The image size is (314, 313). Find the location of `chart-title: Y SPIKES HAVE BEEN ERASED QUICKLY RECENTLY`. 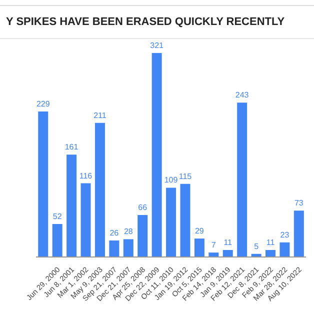

chart-title: Y SPIKES HAVE BEEN ERASED QUICKLY RECENTLY is located at coordinates (157, 22).